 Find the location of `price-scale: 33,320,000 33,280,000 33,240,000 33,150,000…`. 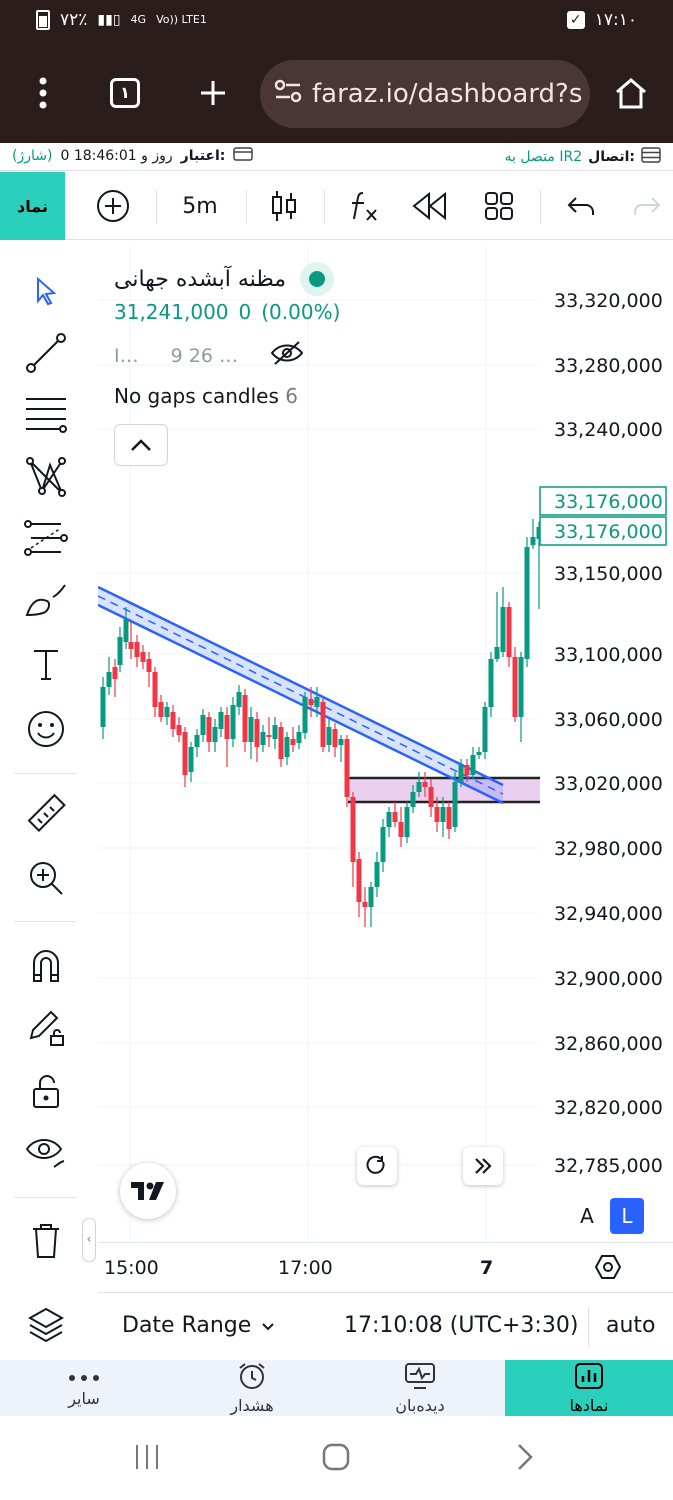

price-scale: 33,320,000 33,280,000 33,240,000 33,150,000… is located at coordinates (608, 733).